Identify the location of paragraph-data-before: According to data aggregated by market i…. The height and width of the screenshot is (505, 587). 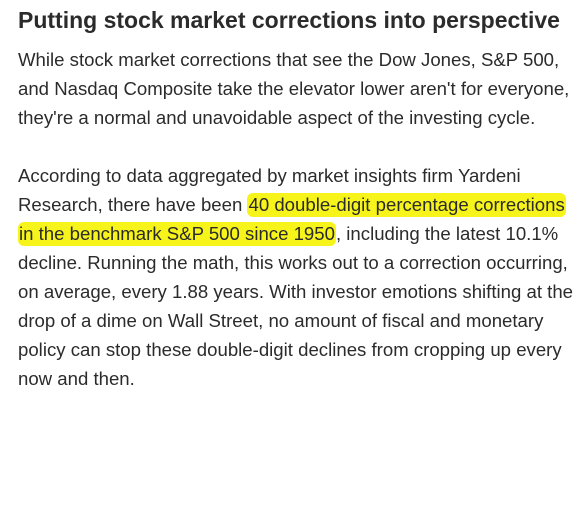
(269, 190).